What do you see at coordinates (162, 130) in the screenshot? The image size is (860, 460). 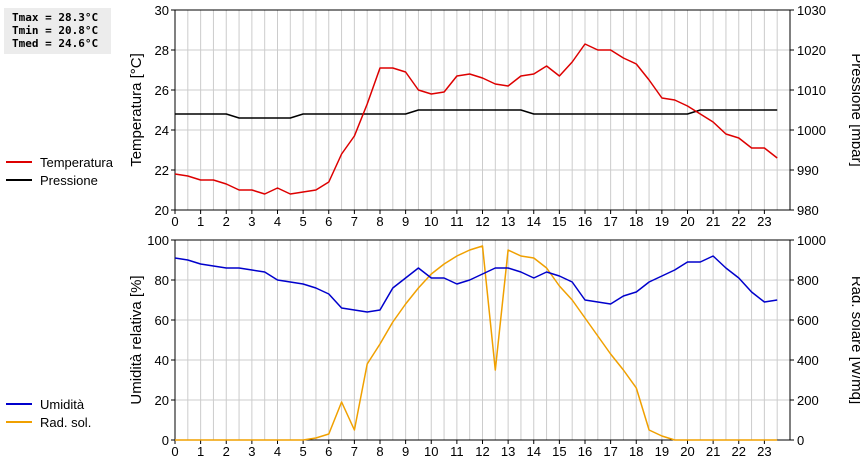 I see `y-tick-label: 24` at bounding box center [162, 130].